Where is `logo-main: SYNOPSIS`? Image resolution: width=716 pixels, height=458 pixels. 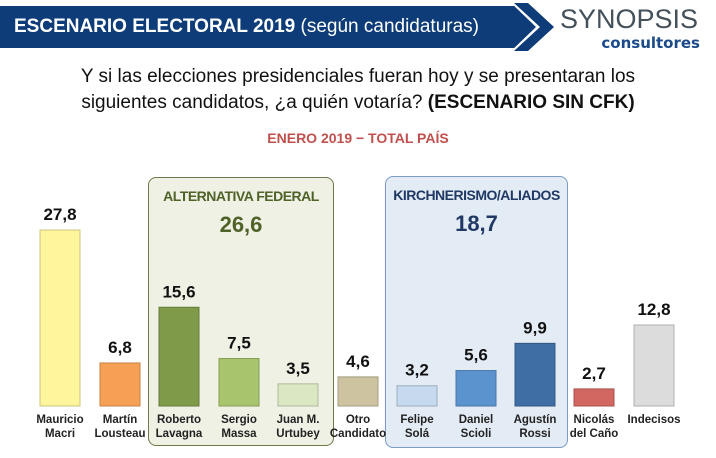 logo-main: SYNOPSIS is located at coordinates (629, 19).